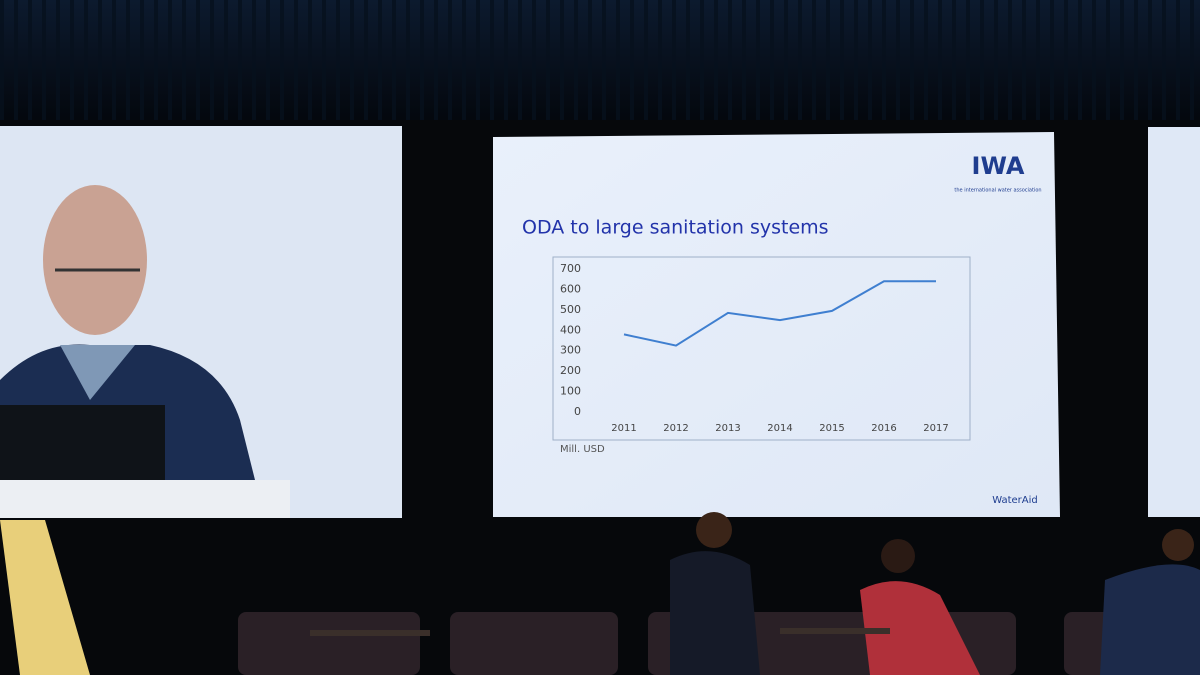 Image resolution: width=1200 pixels, height=675 pixels. What do you see at coordinates (570, 329) in the screenshot?
I see `y-tick-label: 400` at bounding box center [570, 329].